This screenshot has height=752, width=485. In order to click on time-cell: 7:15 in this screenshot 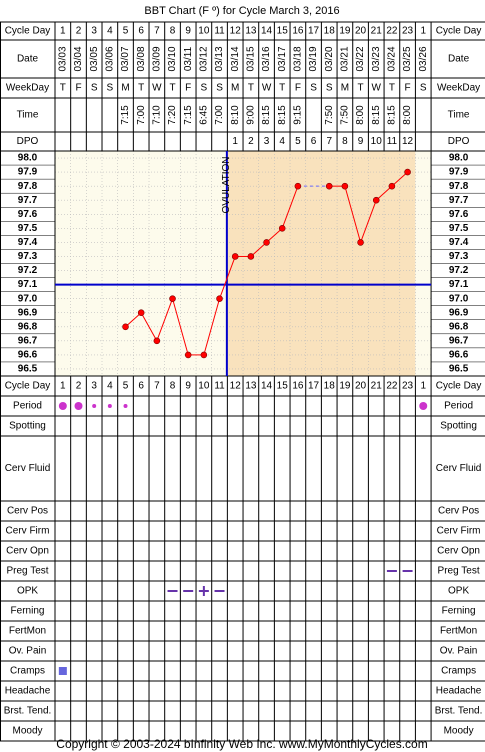, I will do `click(125, 115)`.